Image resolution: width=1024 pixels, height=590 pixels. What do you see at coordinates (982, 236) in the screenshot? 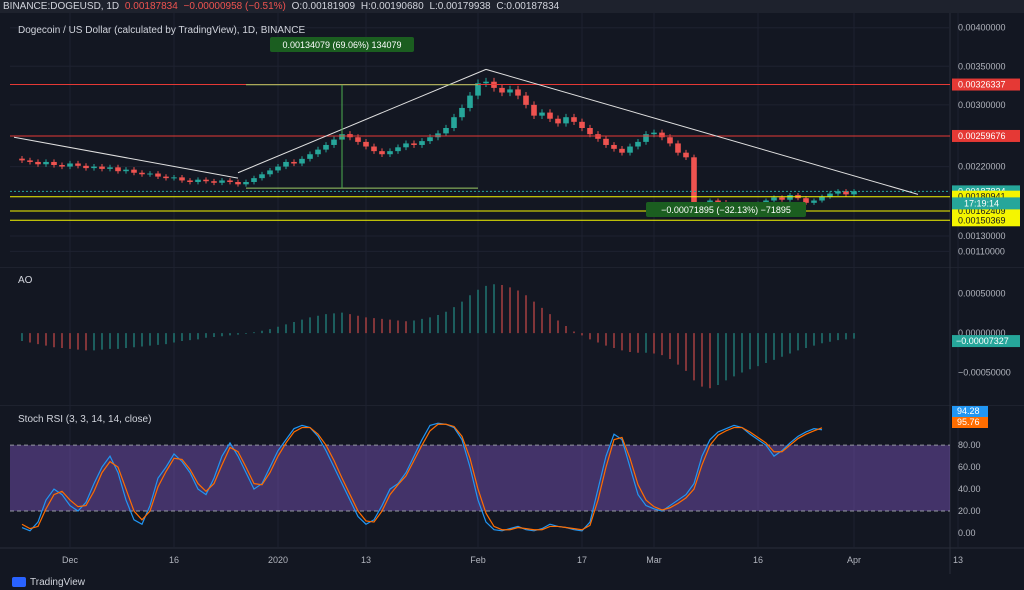
I see `price-tick-label: 0.00130000` at bounding box center [982, 236].